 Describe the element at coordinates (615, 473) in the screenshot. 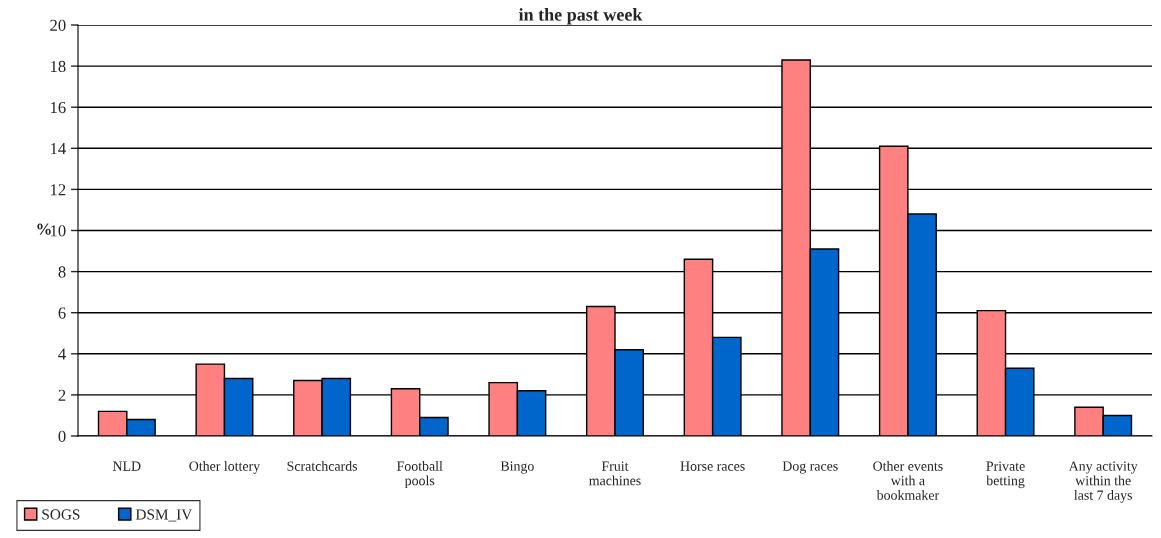

I see `x-tick-label: Fruit machines` at that location.